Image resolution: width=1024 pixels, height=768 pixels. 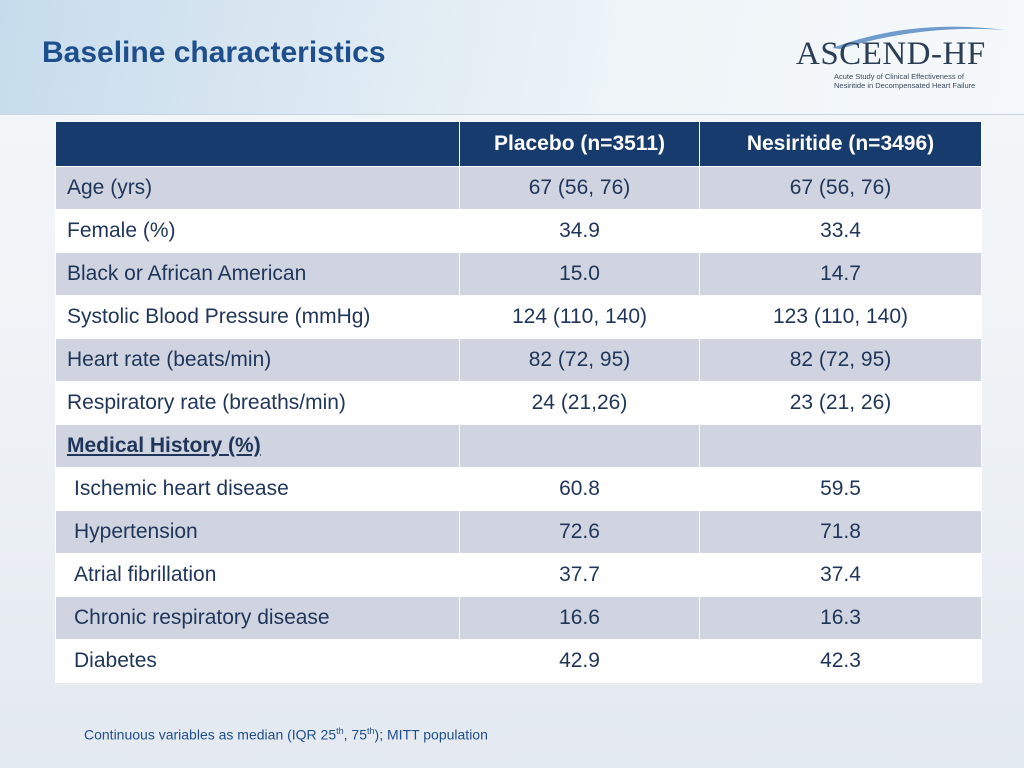 I want to click on footnote-text-end: ); MITT population, so click(x=431, y=734).